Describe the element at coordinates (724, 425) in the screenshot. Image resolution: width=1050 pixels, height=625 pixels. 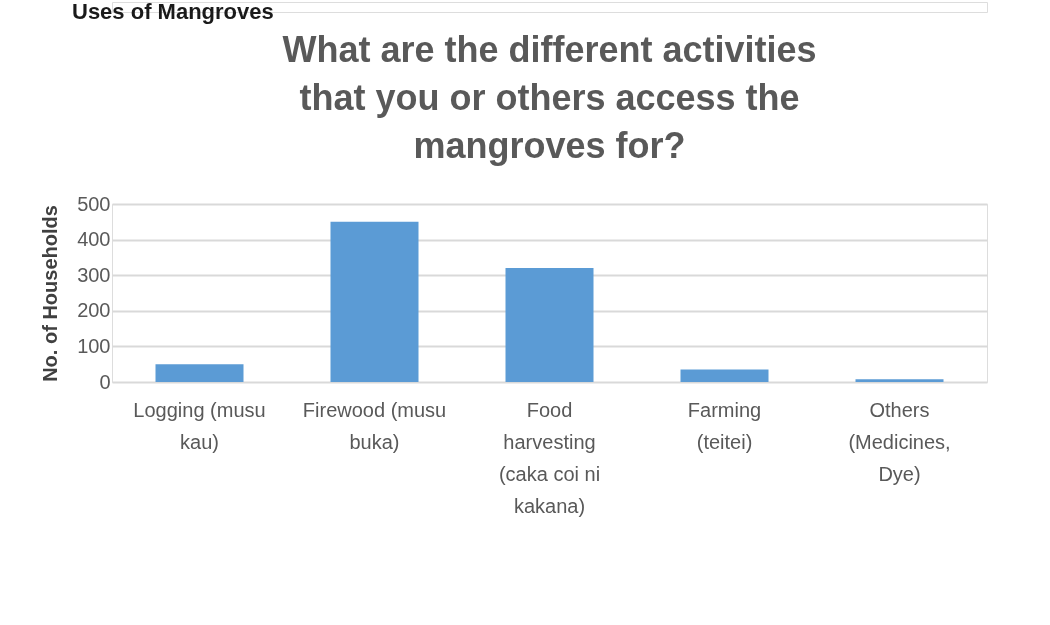
I see `x-tick-label: Farming (teitei)` at that location.